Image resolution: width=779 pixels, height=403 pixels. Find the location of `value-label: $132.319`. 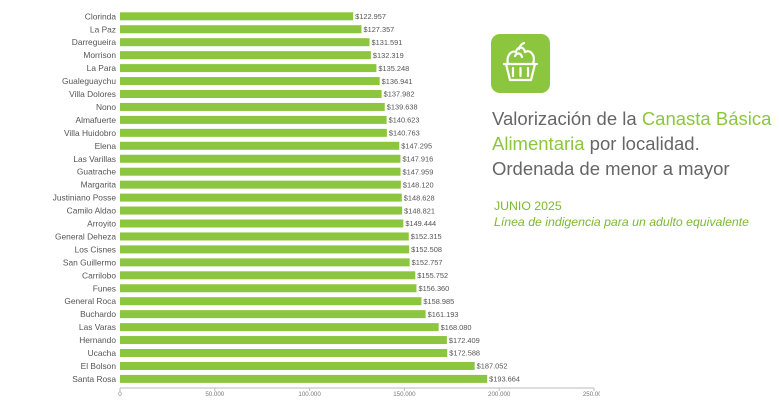

value-label: $132.319 is located at coordinates (388, 55).